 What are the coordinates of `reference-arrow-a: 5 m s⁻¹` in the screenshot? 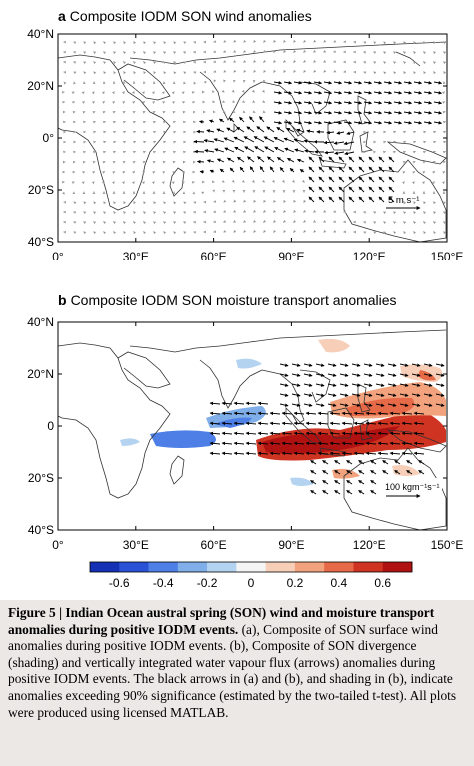 It's located at (403, 202).